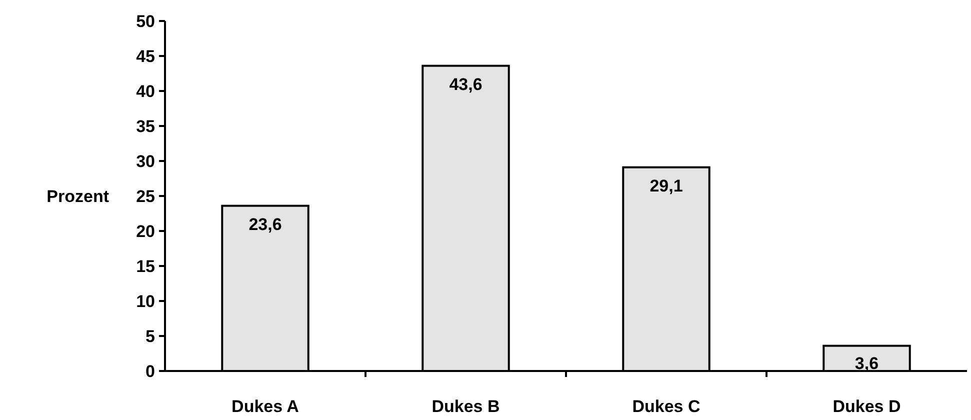 Image resolution: width=971 pixels, height=420 pixels. Describe the element at coordinates (150, 336) in the screenshot. I see `y-tick-label: 5` at that location.